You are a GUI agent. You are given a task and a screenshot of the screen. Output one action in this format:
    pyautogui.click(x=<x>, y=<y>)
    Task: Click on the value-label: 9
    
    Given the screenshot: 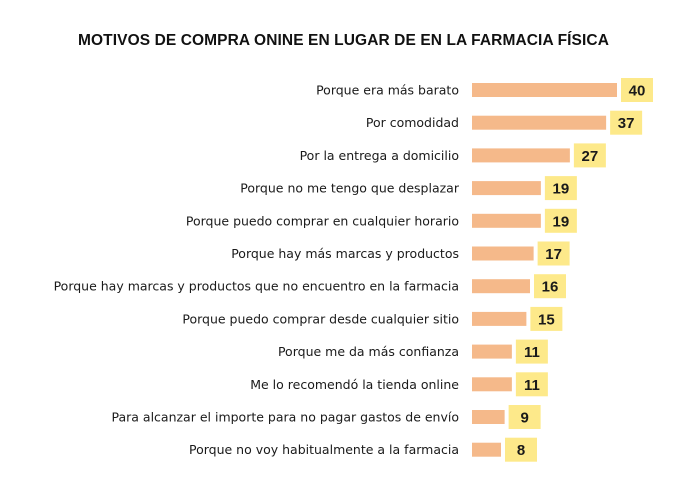 What is the action you would take?
    pyautogui.click(x=524, y=418)
    